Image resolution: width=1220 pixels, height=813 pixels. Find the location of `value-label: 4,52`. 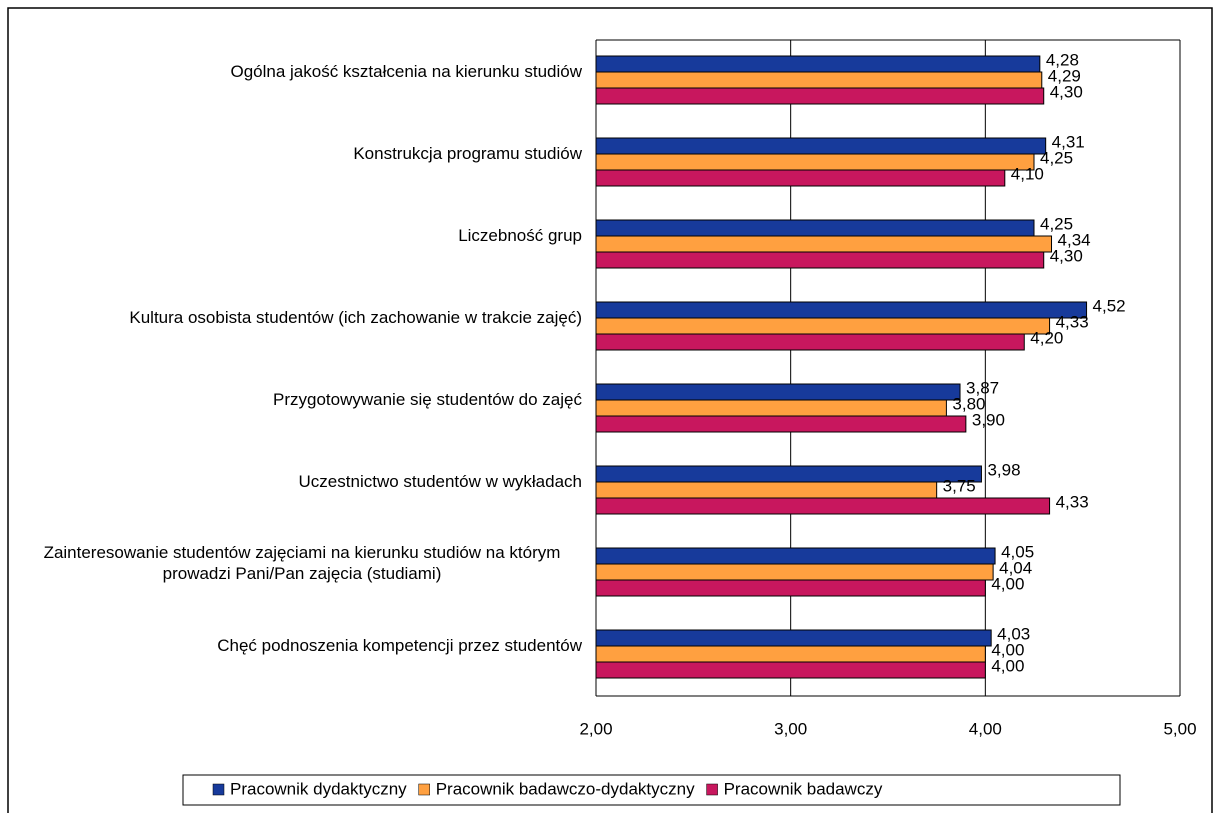

value-label: 4,52 is located at coordinates (1109, 305).